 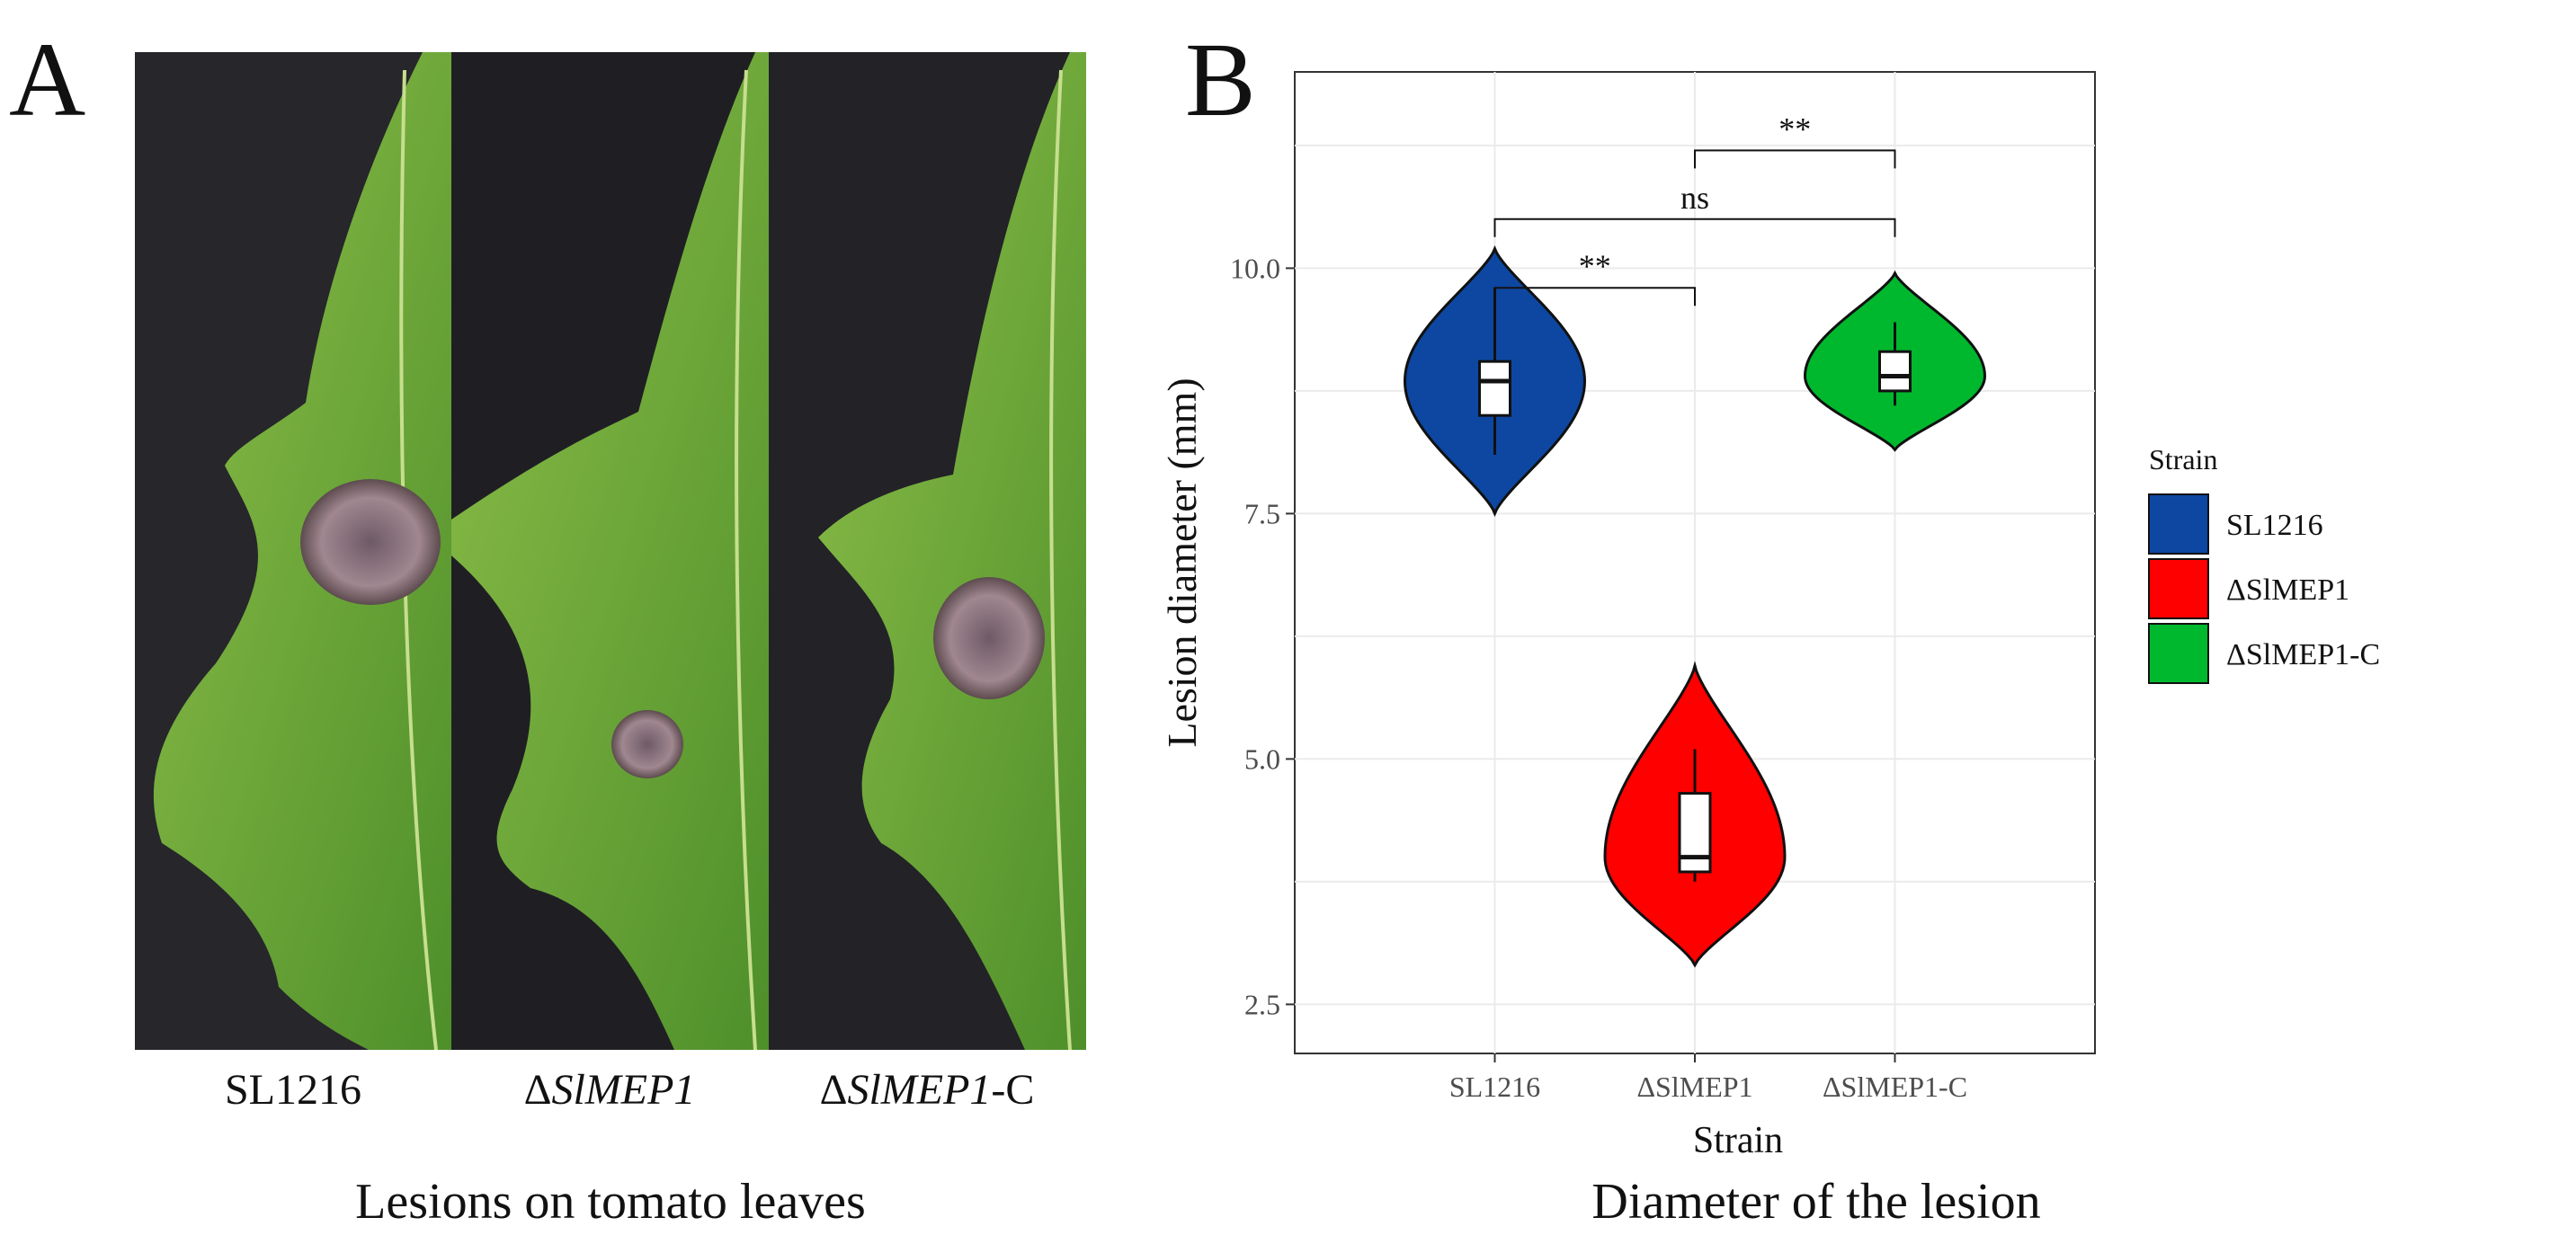 What do you see at coordinates (2303, 654) in the screenshot?
I see `legend-label-2: ΔSlMEP1-C` at bounding box center [2303, 654].